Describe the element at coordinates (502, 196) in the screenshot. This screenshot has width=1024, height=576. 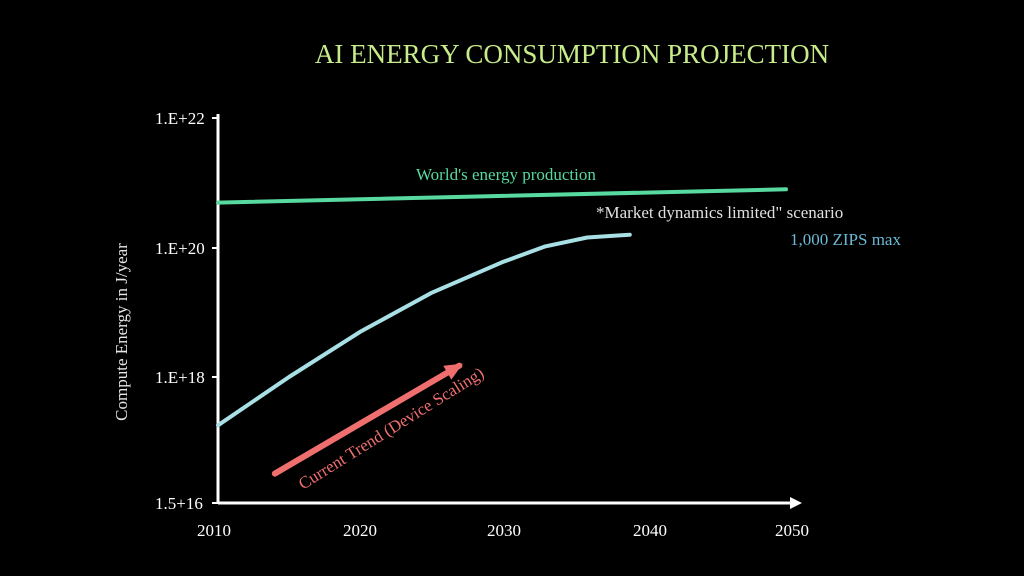
I see `series-world-energy-line` at that location.